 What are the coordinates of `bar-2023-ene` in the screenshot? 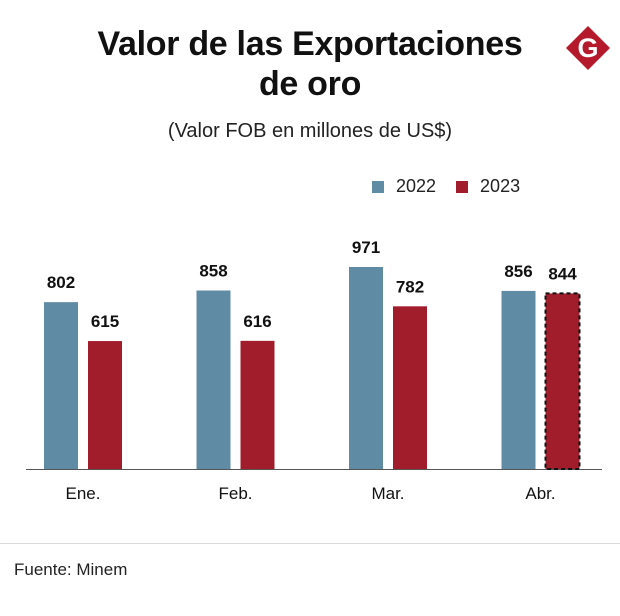 It's located at (105, 405).